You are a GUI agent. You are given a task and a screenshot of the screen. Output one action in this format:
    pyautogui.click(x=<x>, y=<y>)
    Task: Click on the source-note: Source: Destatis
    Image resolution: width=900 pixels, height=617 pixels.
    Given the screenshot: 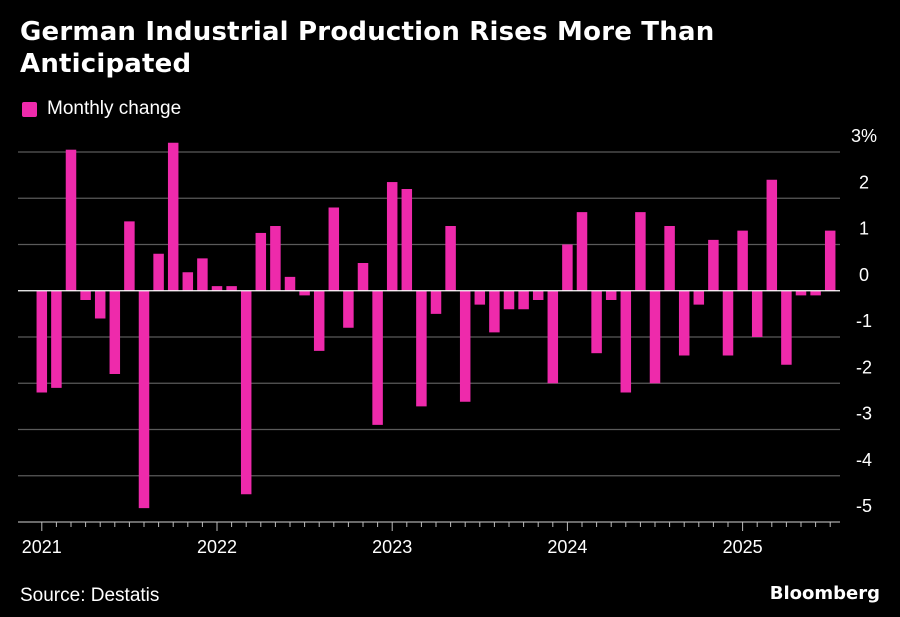 What is the action you would take?
    pyautogui.click(x=90, y=595)
    